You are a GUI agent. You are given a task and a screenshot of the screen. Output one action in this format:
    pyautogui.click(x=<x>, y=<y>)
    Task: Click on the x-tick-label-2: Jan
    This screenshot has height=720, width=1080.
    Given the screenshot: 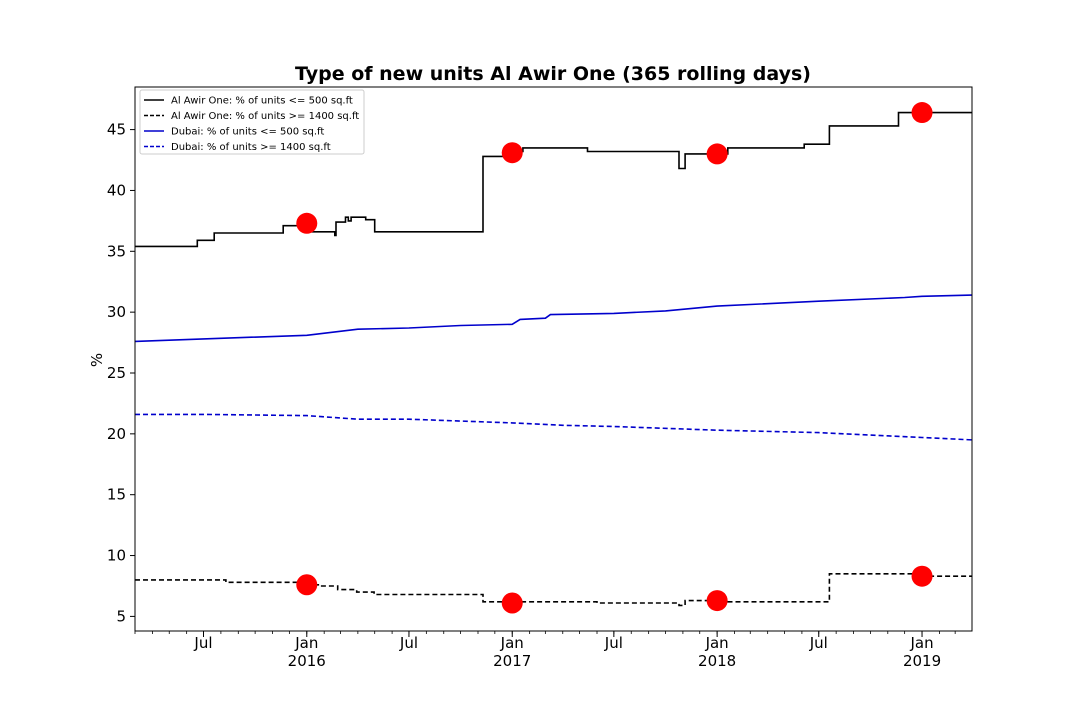 What is the action you would take?
    pyautogui.click(x=306, y=643)
    